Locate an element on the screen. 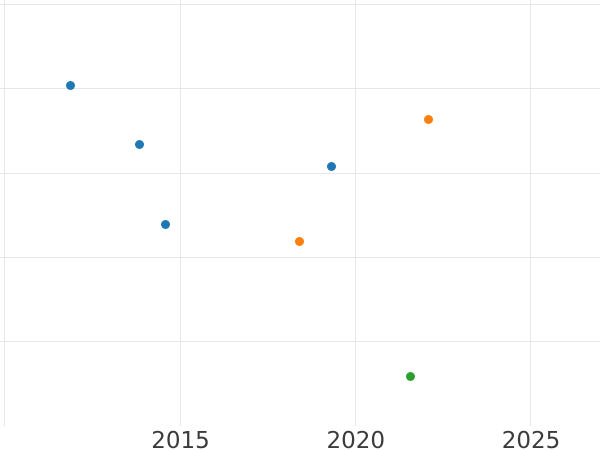 The image size is (600, 450). x-tick-label: 2020 is located at coordinates (356, 439).